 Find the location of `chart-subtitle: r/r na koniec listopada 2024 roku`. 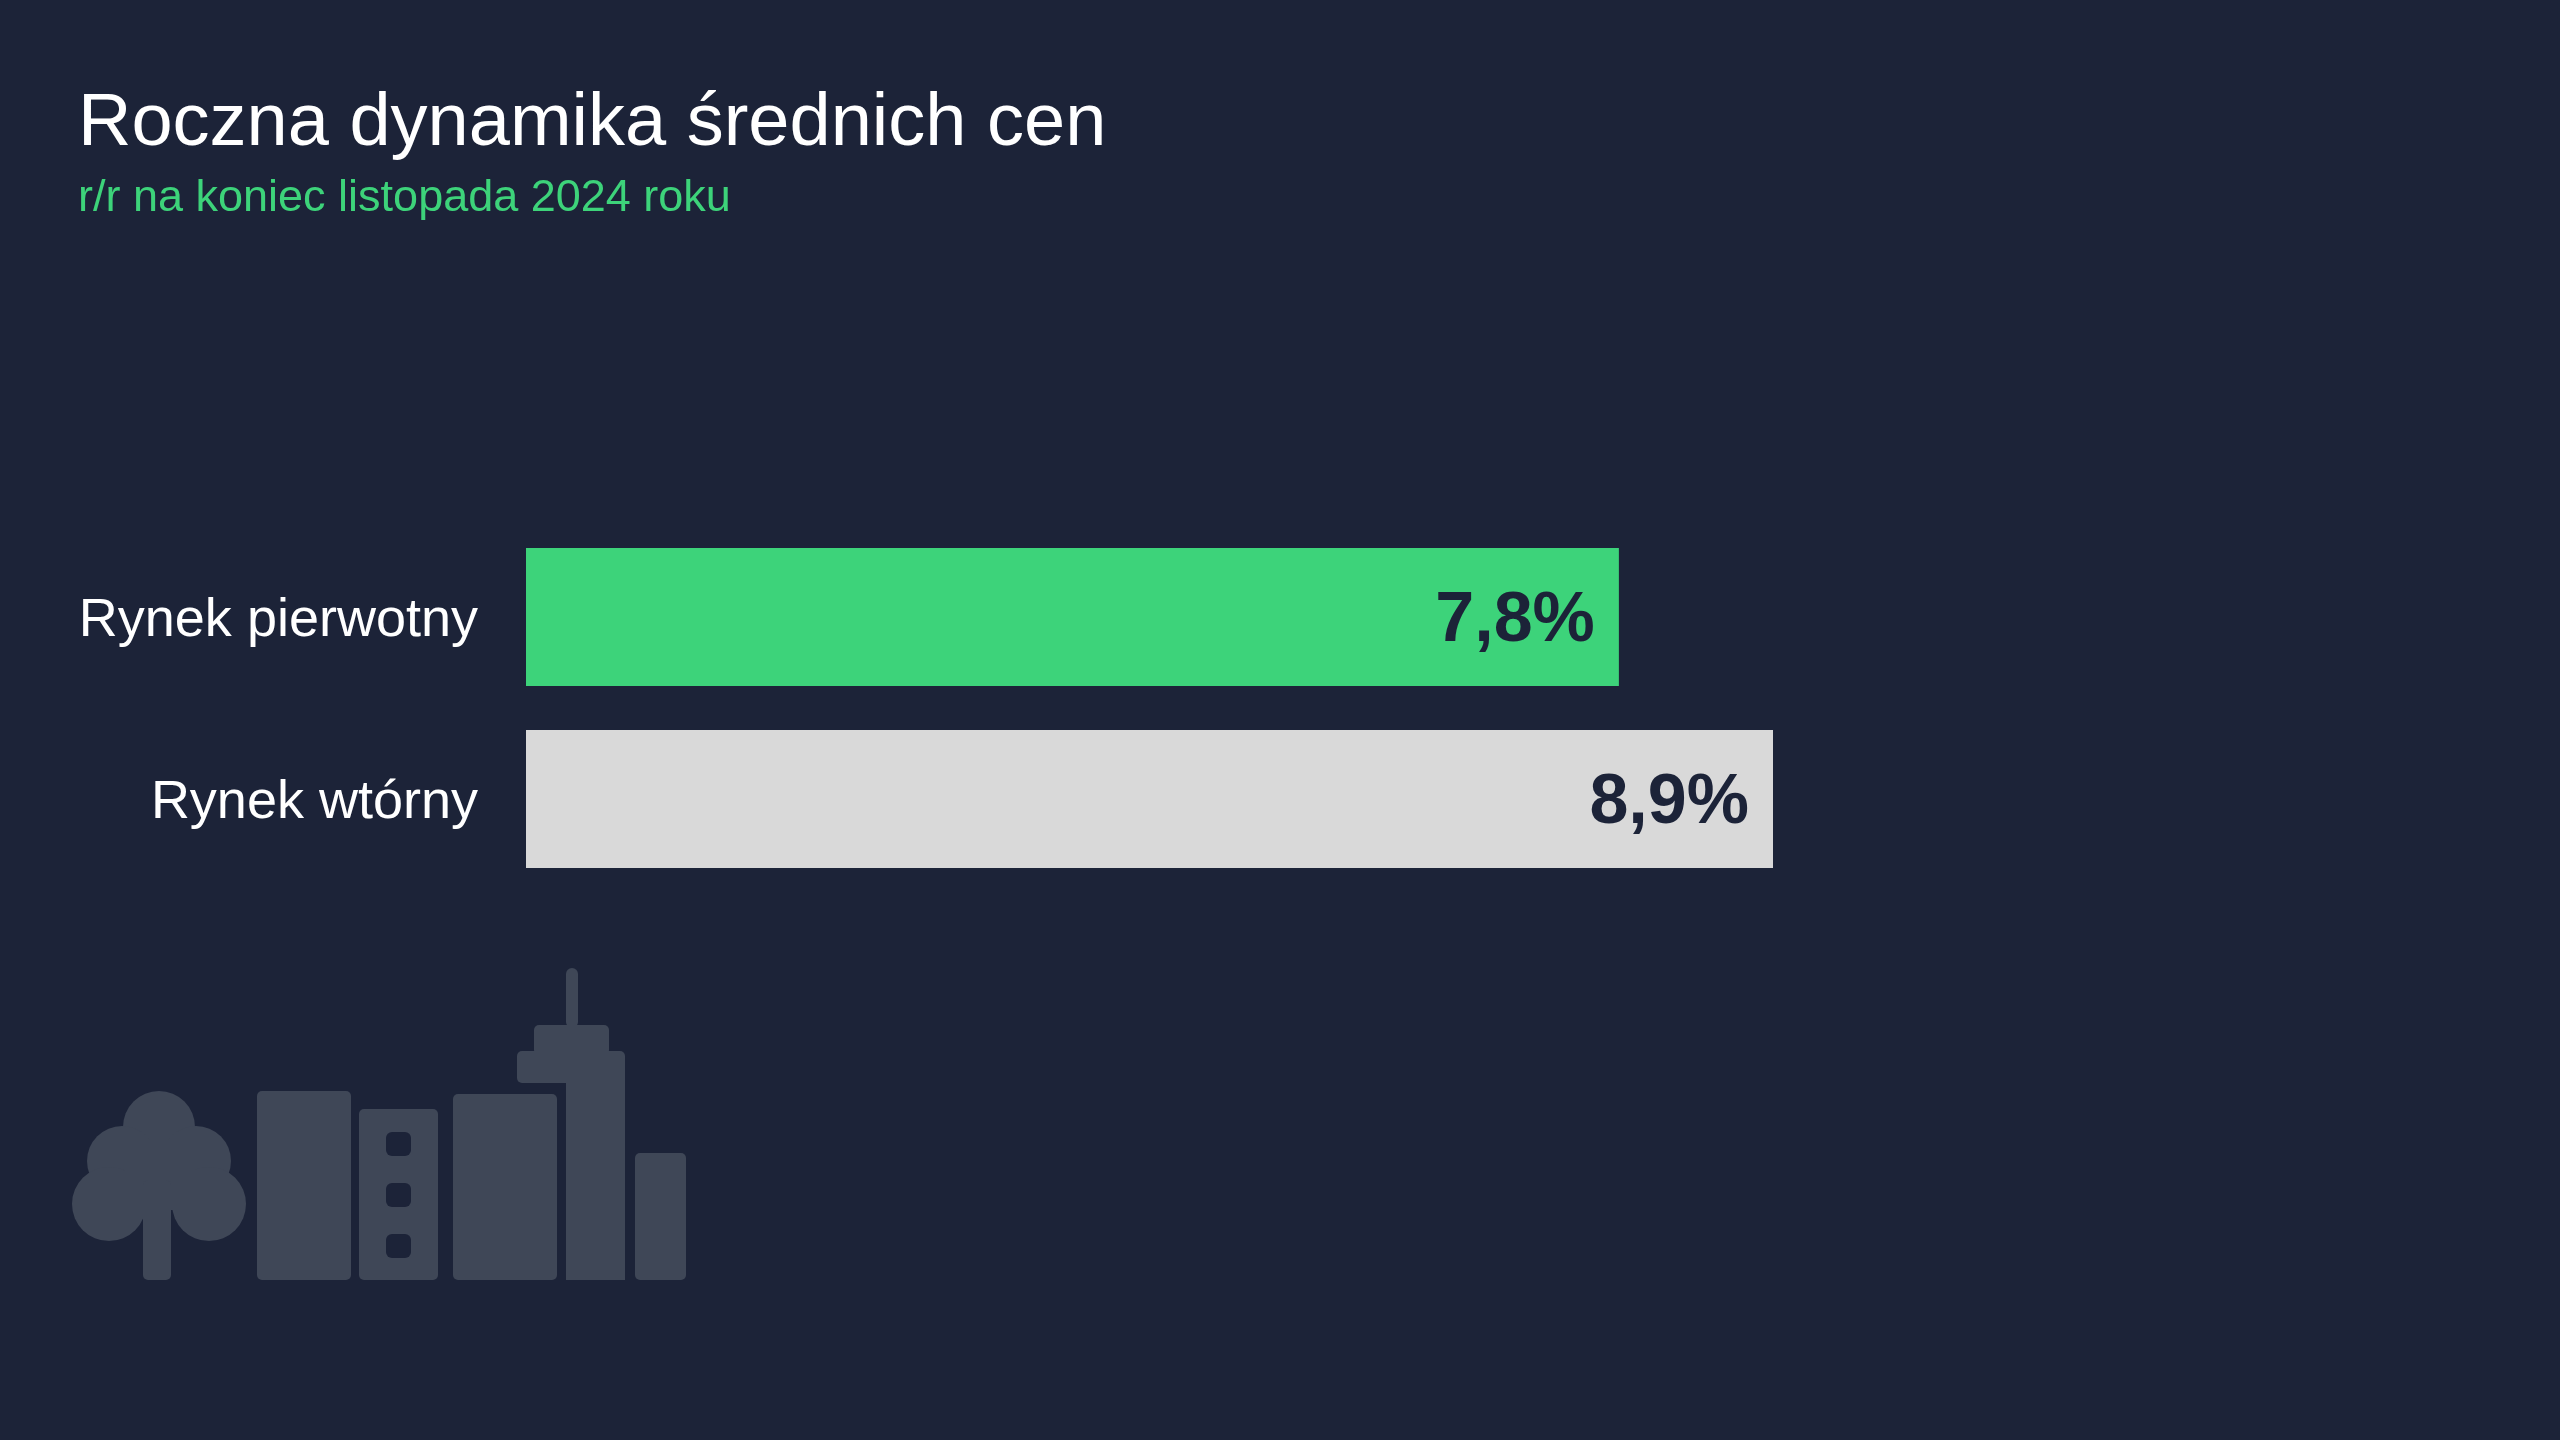

chart-subtitle: r/r na koniec listopada 2024 roku is located at coordinates (404, 195).